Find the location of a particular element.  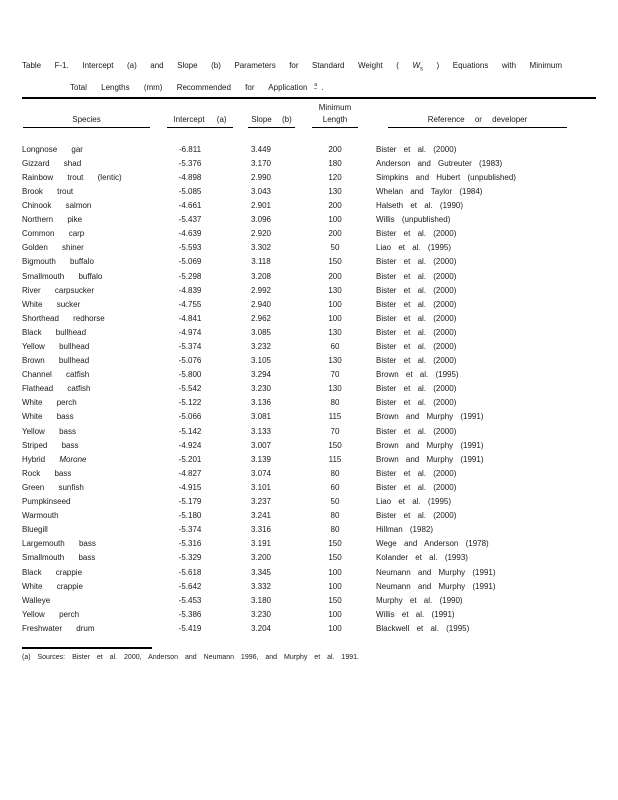

slope-cell: 3.139 is located at coordinates (261, 459).